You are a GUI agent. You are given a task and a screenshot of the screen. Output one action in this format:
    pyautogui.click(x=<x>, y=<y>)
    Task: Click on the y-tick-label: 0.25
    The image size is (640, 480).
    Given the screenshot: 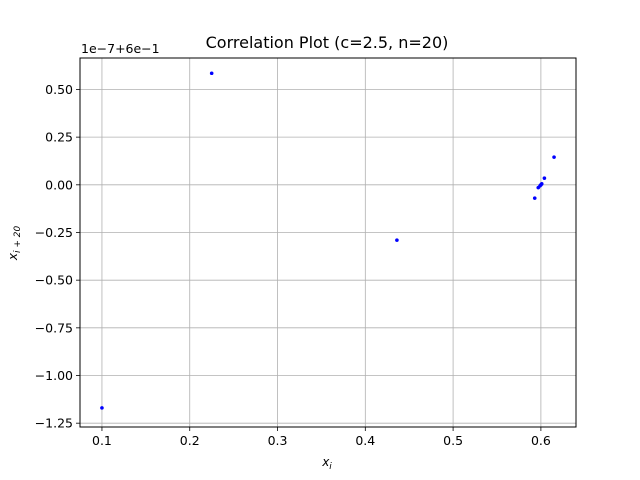 What is the action you would take?
    pyautogui.click(x=59, y=137)
    